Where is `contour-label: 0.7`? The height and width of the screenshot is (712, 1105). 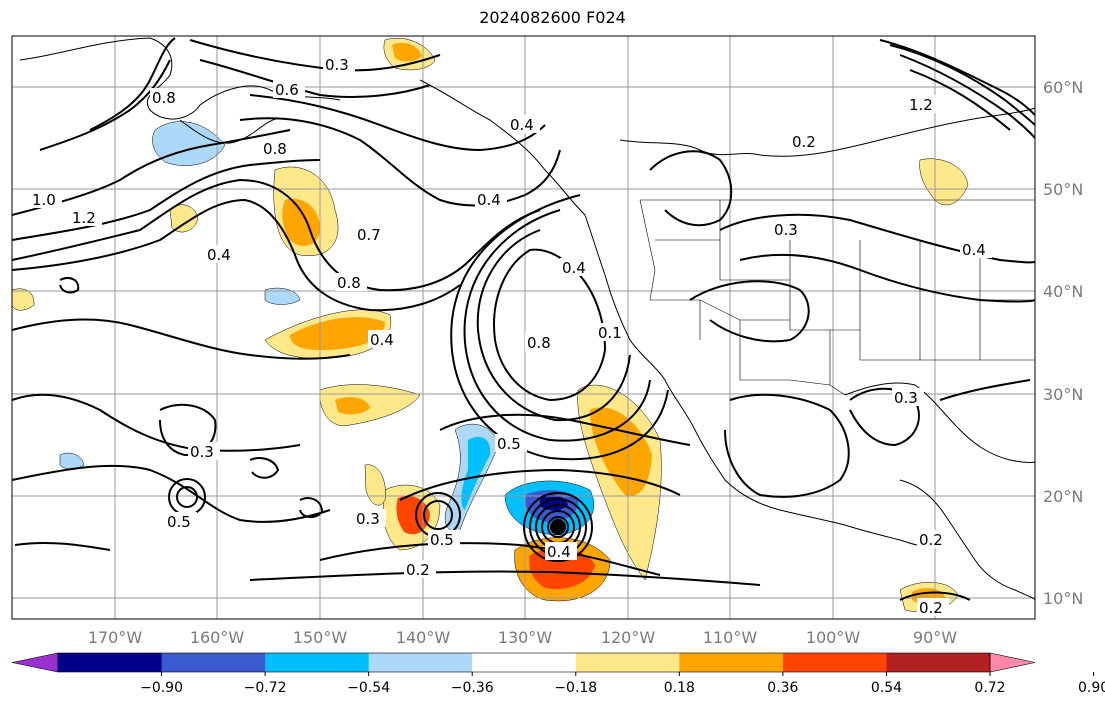
contour-label: 0.7 is located at coordinates (369, 235).